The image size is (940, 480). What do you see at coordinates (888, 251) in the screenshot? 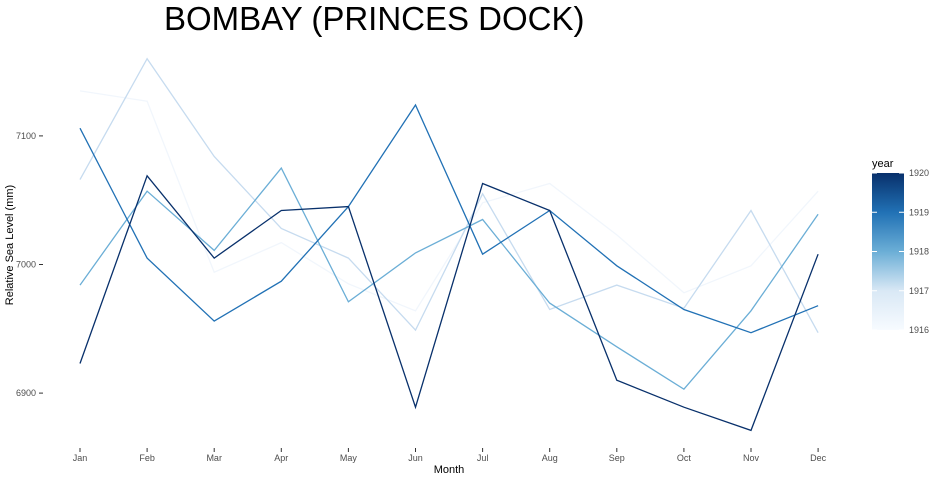
I see `legend-colorbar` at bounding box center [888, 251].